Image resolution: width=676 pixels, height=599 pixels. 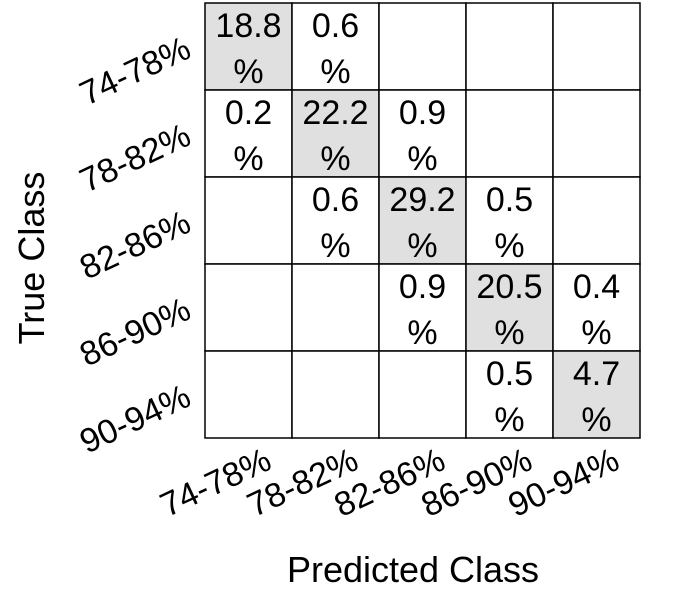 I want to click on cell-value-label: 20.5%, so click(x=509, y=310).